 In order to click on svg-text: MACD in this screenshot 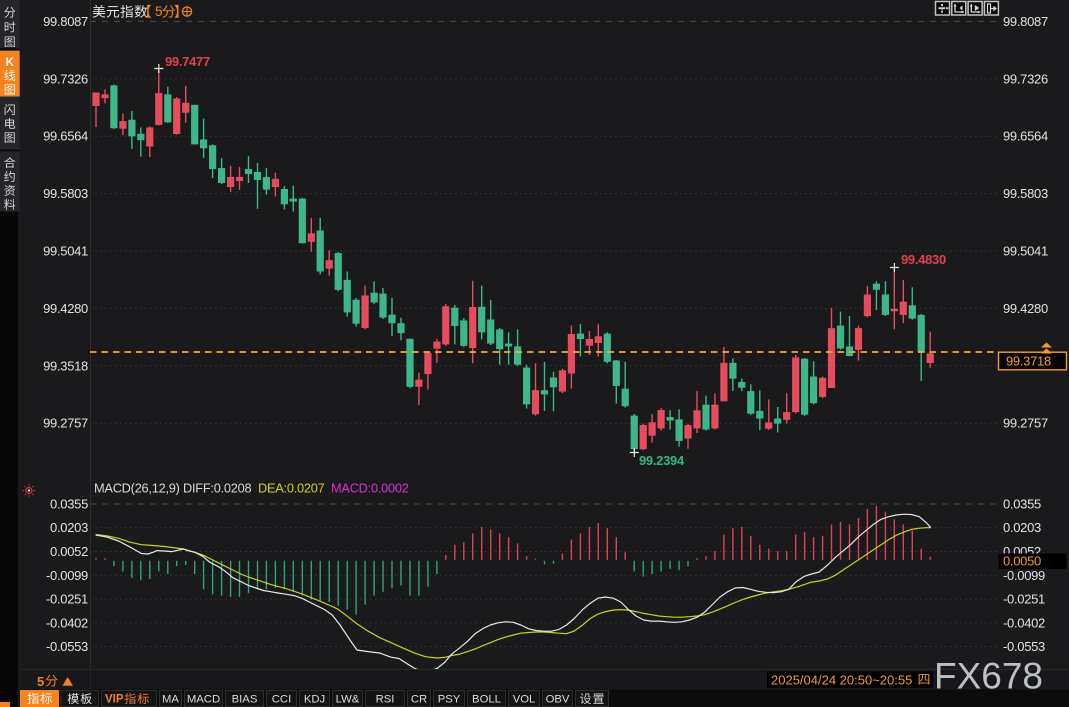, I will do `click(203, 700)`.